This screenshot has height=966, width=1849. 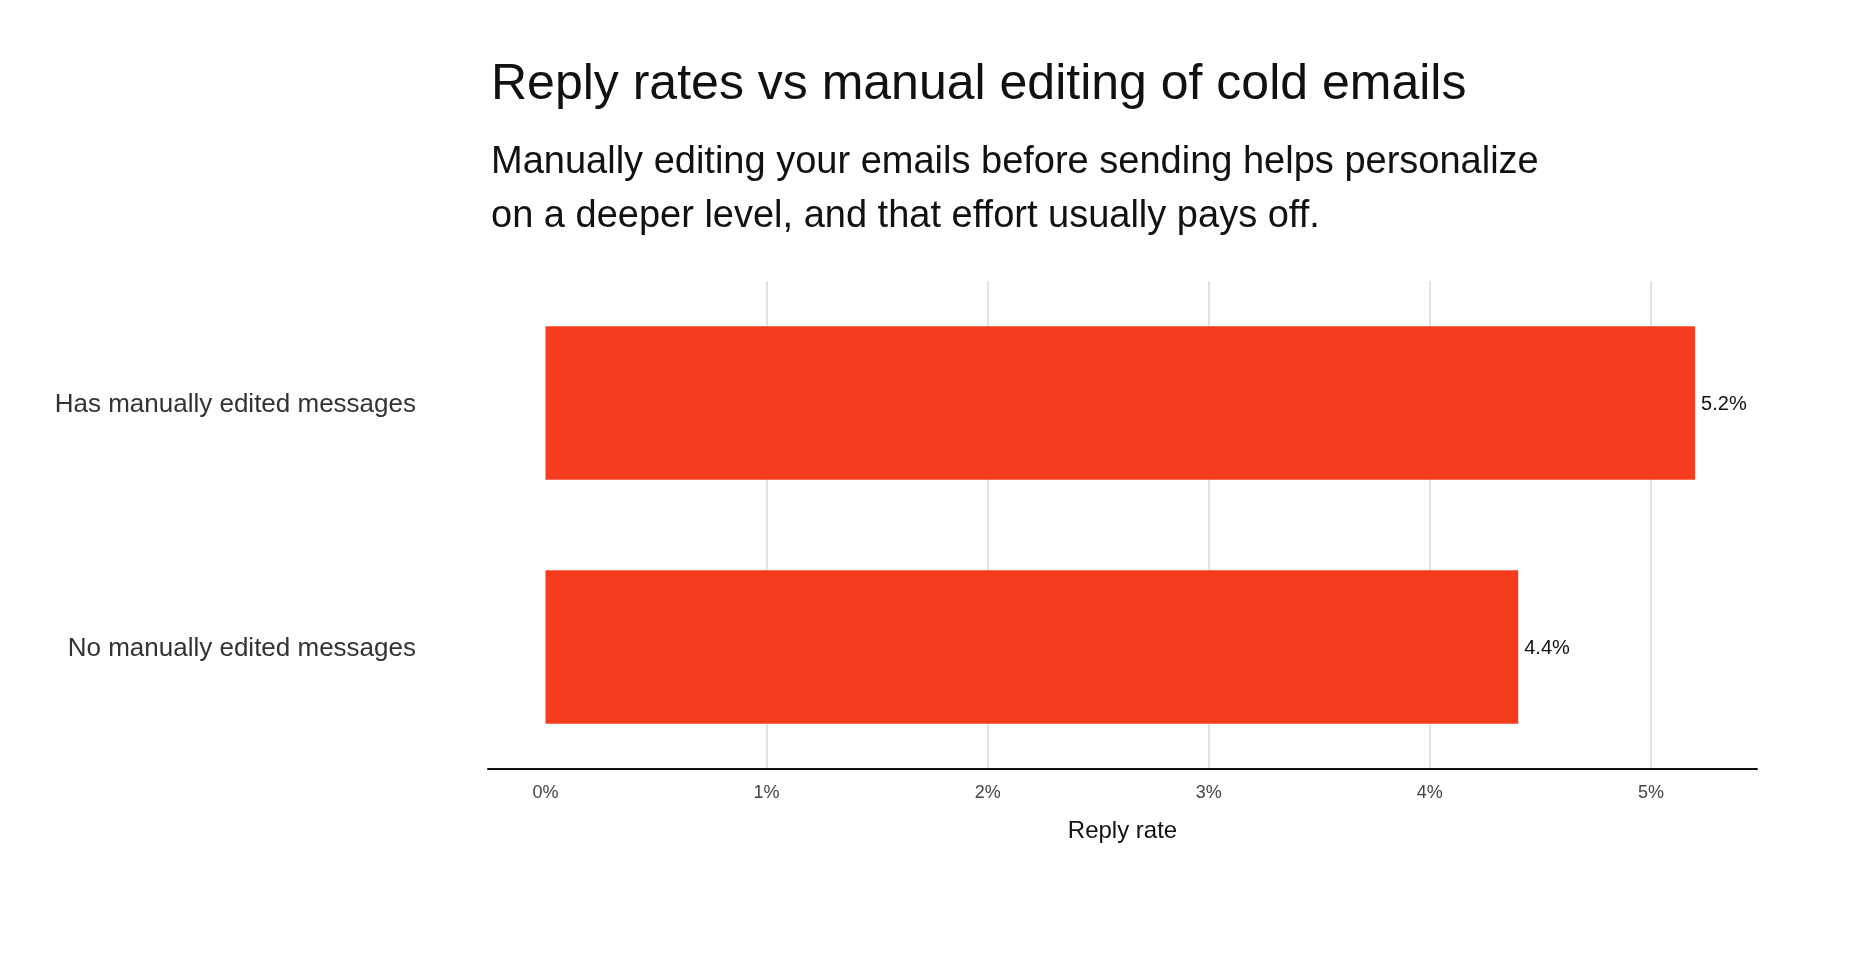 I want to click on x-tick-label: 4%, so click(x=1429, y=792).